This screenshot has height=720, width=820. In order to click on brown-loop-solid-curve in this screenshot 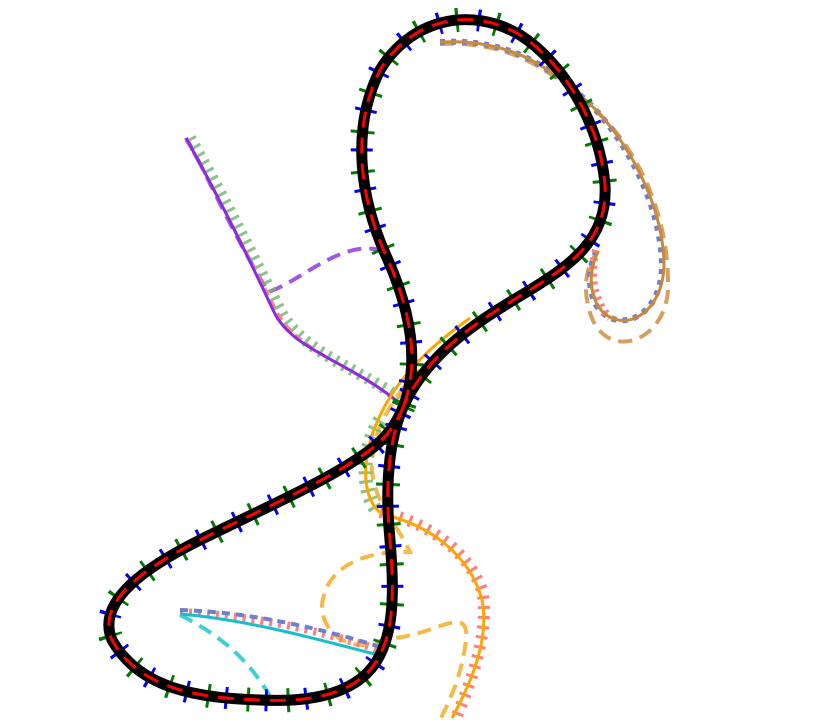, I will do `click(552, 181)`.